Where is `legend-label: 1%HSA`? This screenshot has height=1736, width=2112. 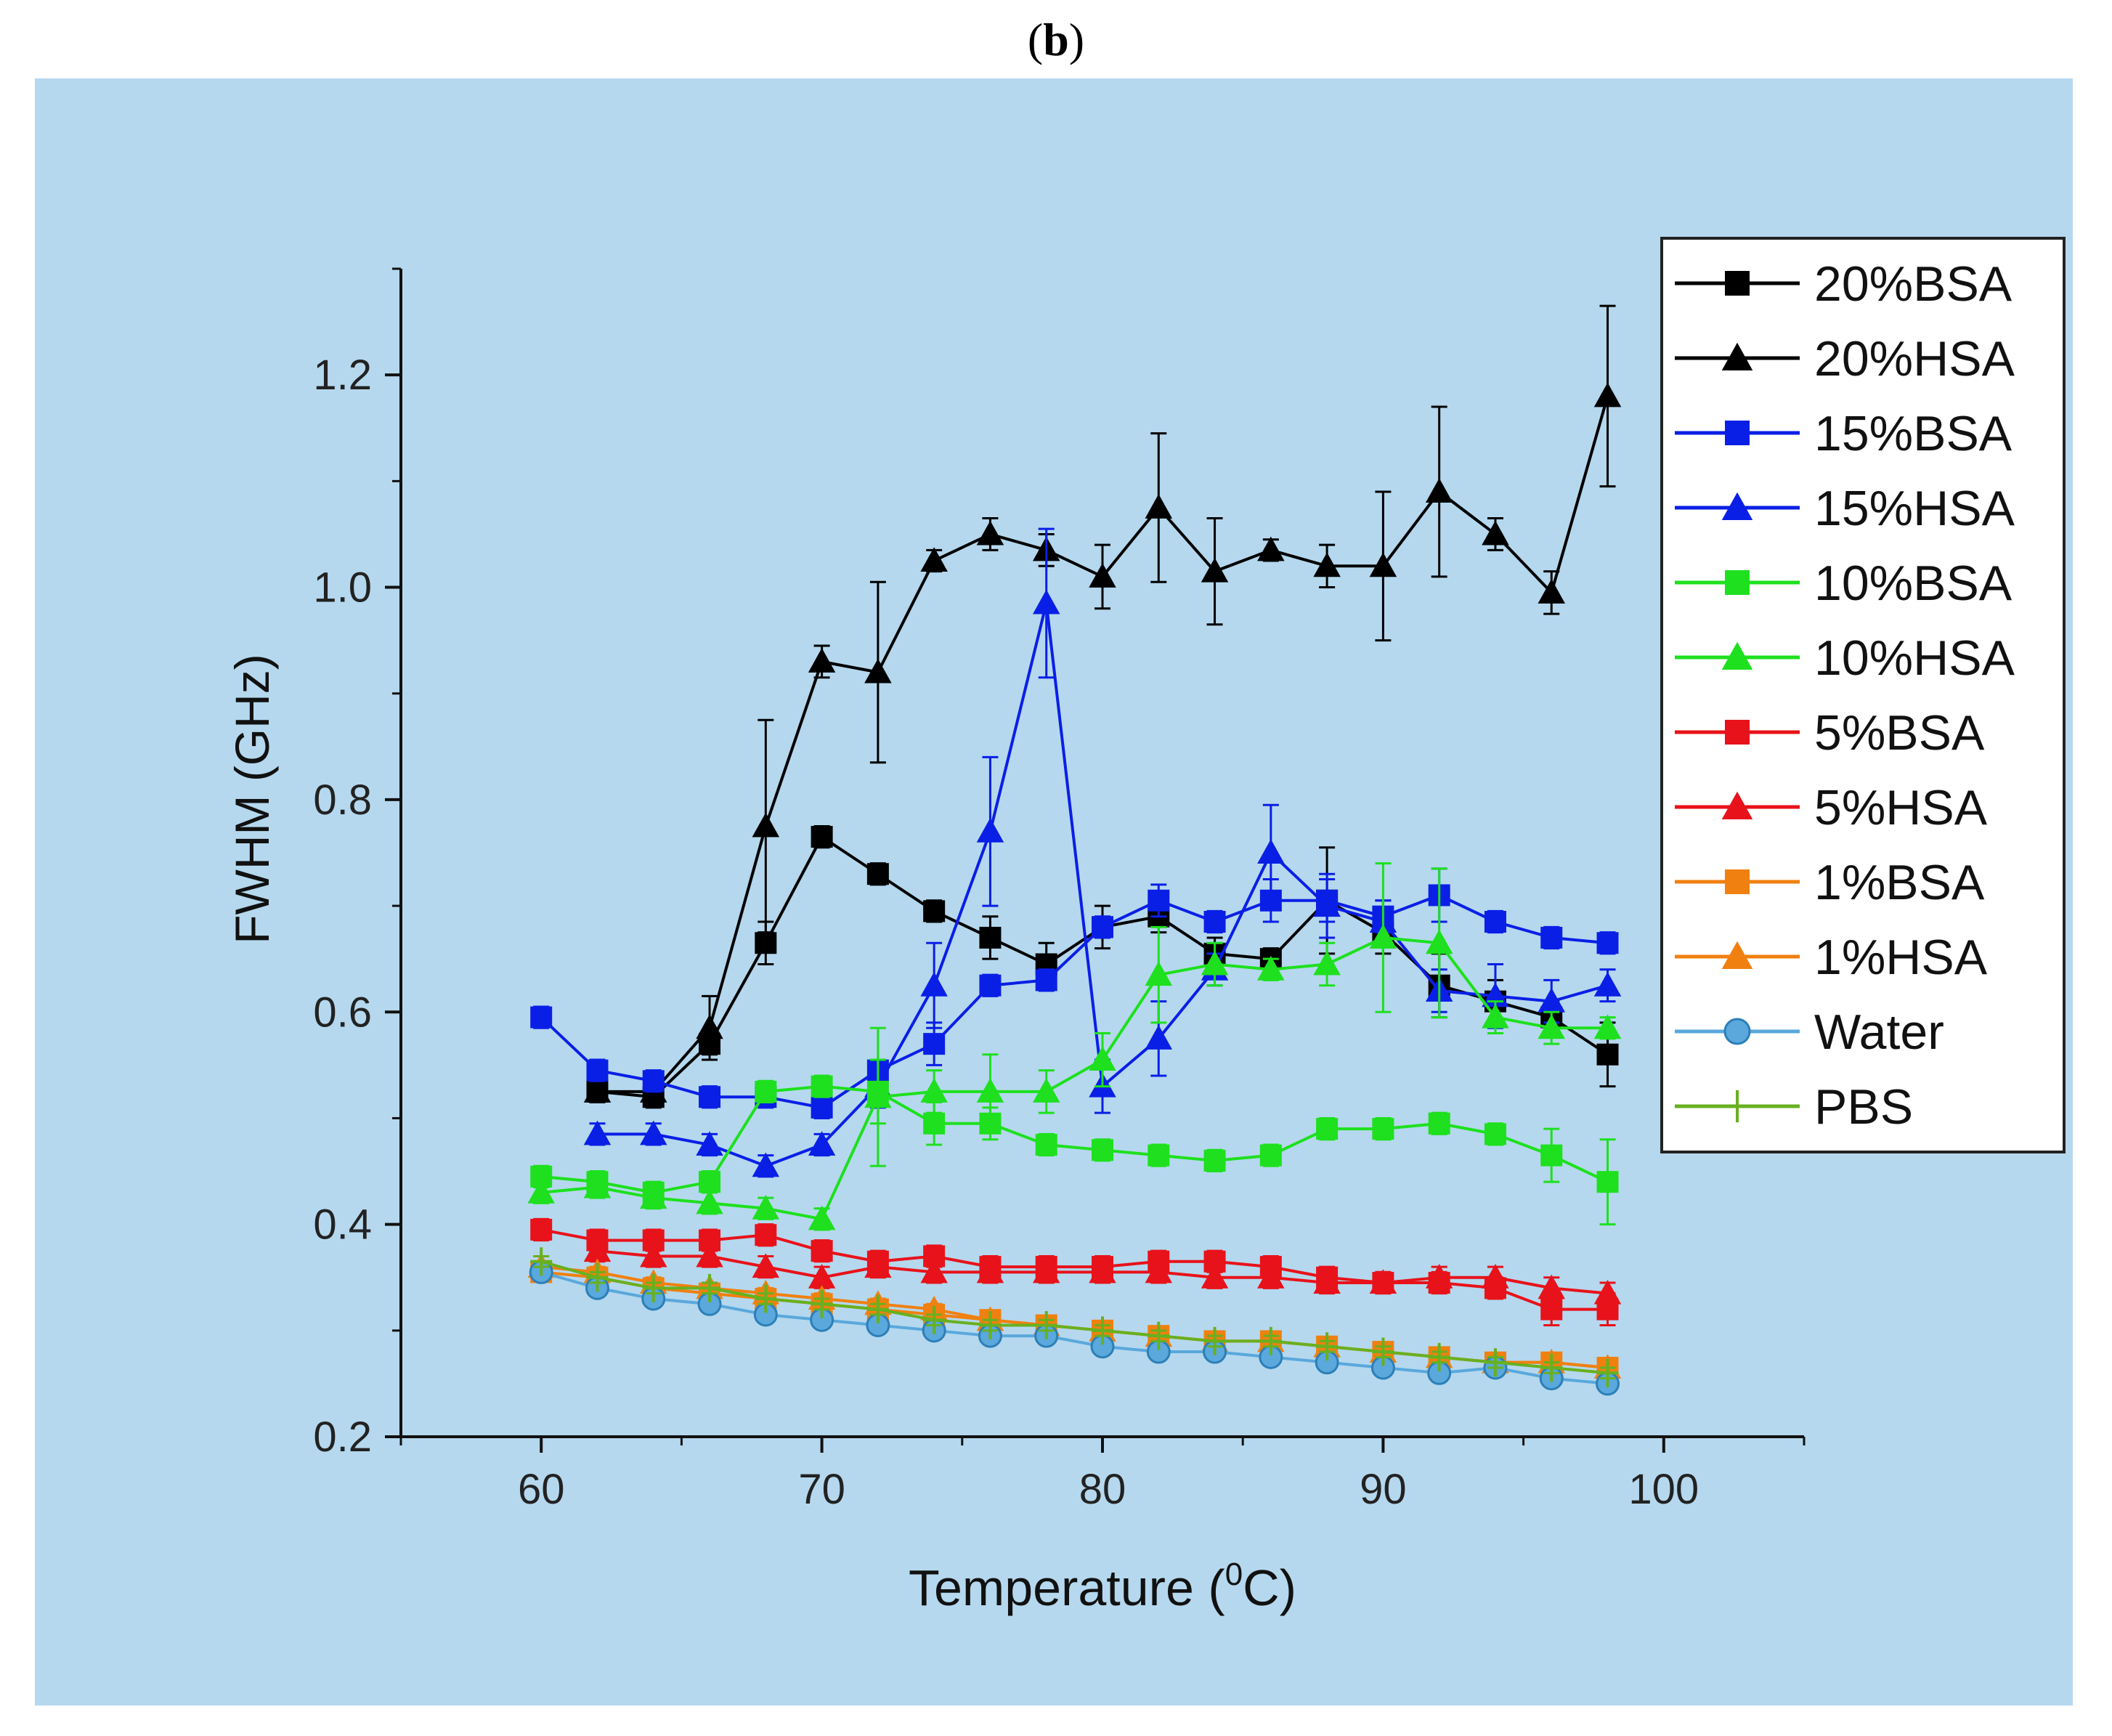 legend-label: 1%HSA is located at coordinates (1901, 957).